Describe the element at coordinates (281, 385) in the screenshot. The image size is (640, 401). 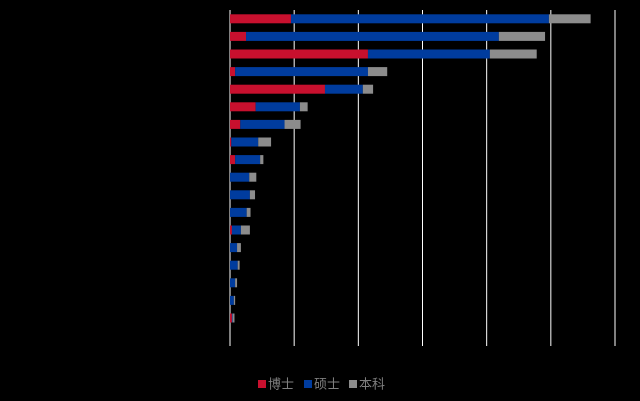
I see `legend-label: 博士` at that location.